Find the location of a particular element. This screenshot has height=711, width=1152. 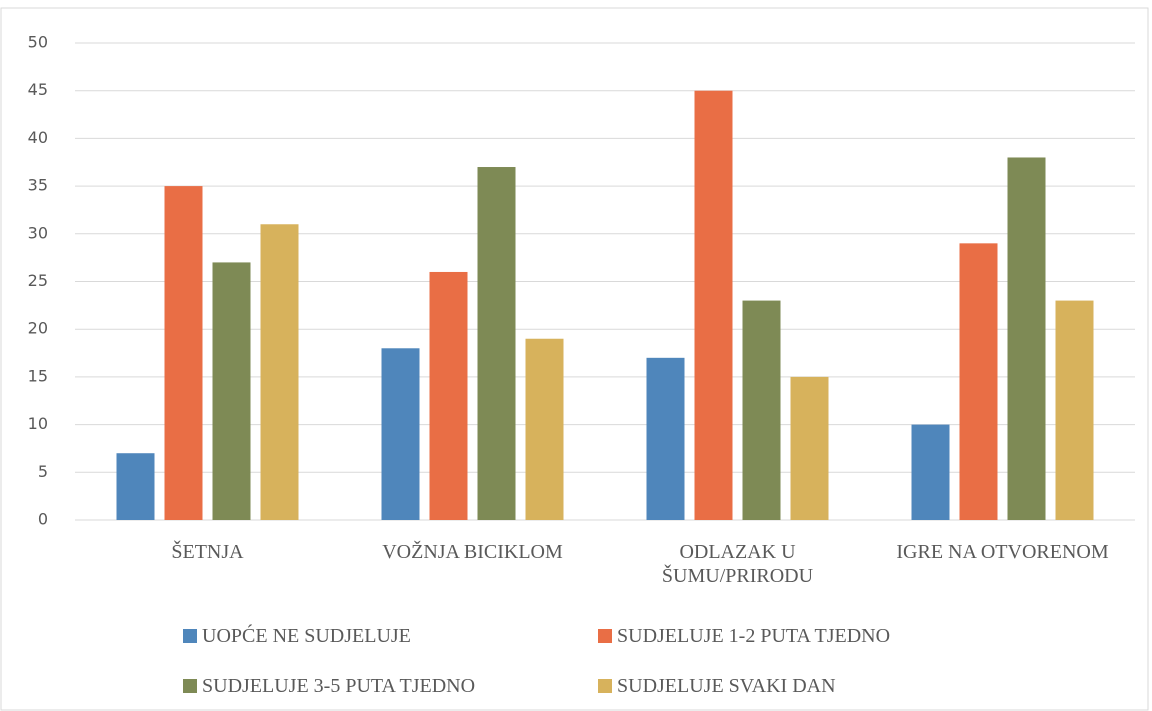

legend-label: UOPĆE NE SUDJELUJE is located at coordinates (306, 636).